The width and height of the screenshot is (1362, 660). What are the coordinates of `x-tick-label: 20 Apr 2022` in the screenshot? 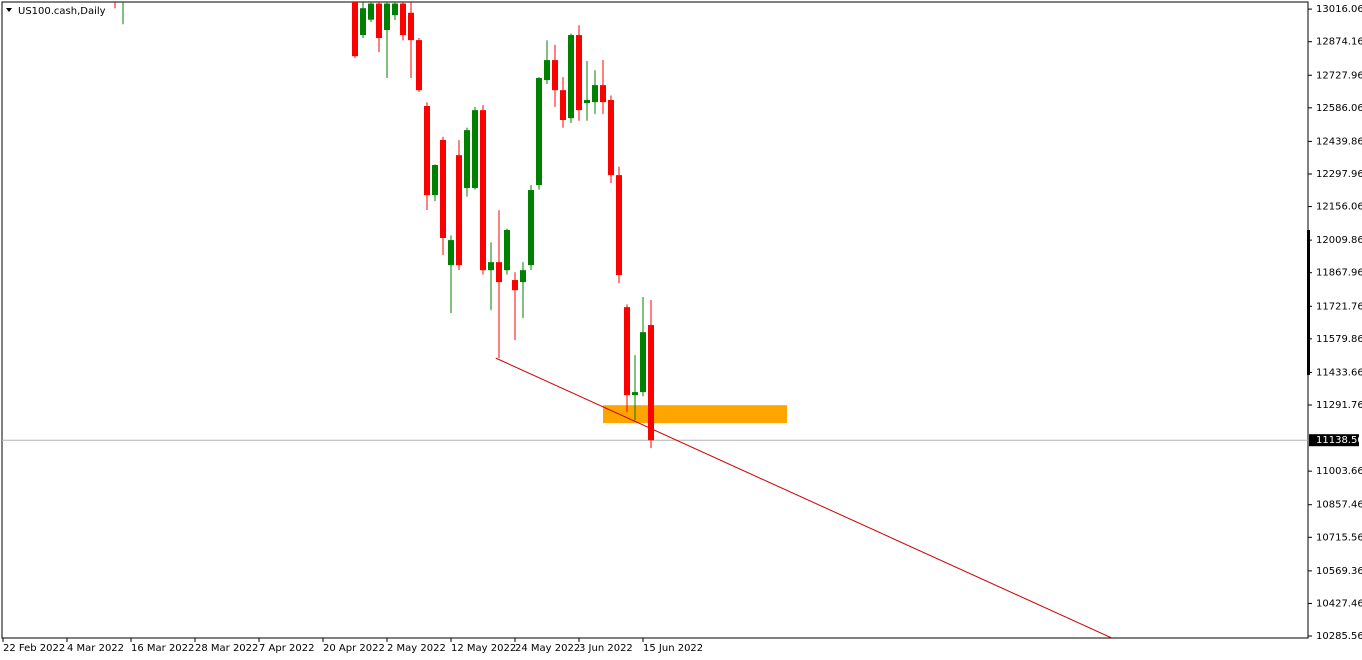 It's located at (354, 648).